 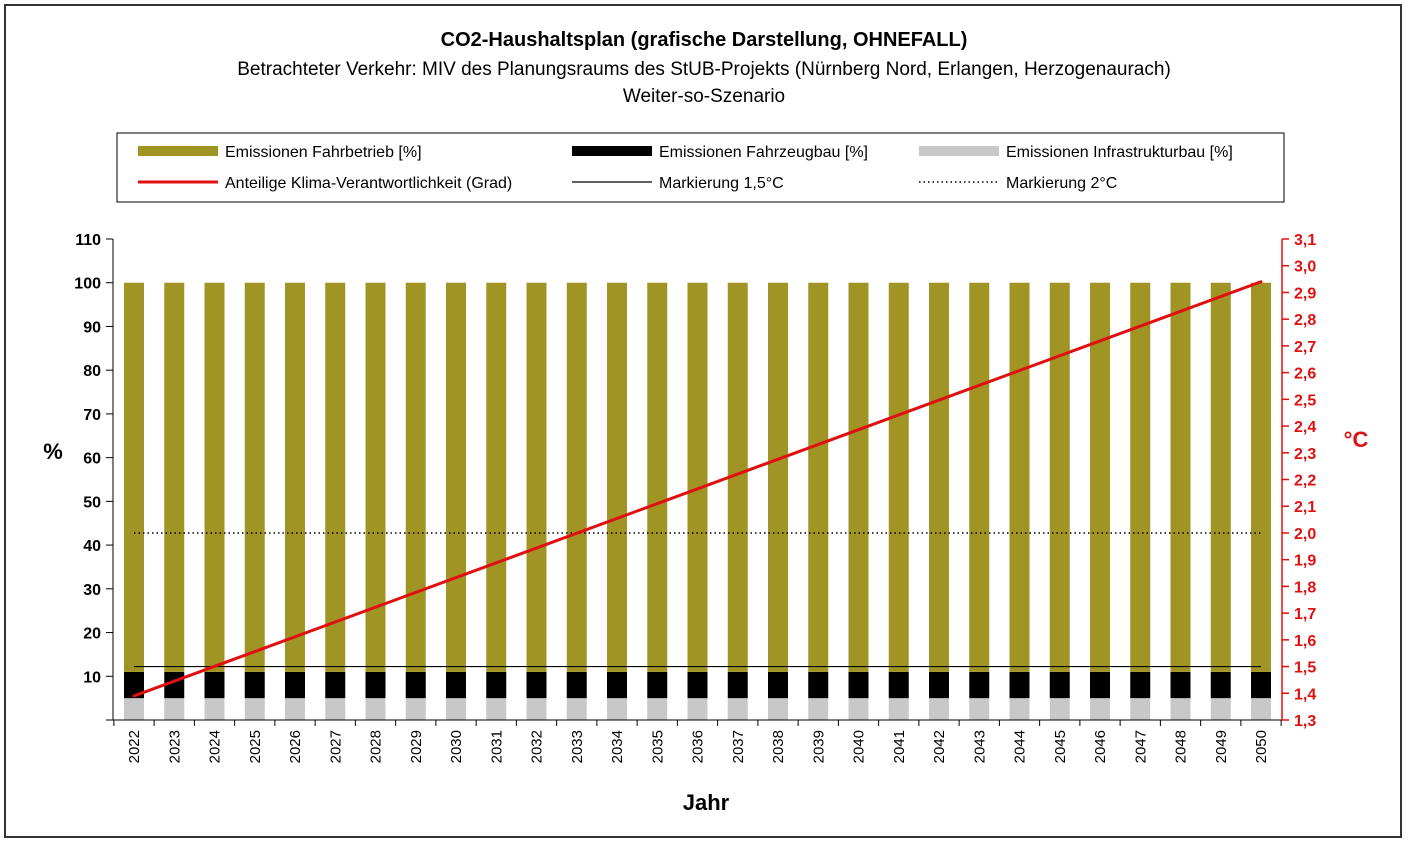 What do you see at coordinates (859, 746) in the screenshot?
I see `x-tick-label-2040: 2040` at bounding box center [859, 746].